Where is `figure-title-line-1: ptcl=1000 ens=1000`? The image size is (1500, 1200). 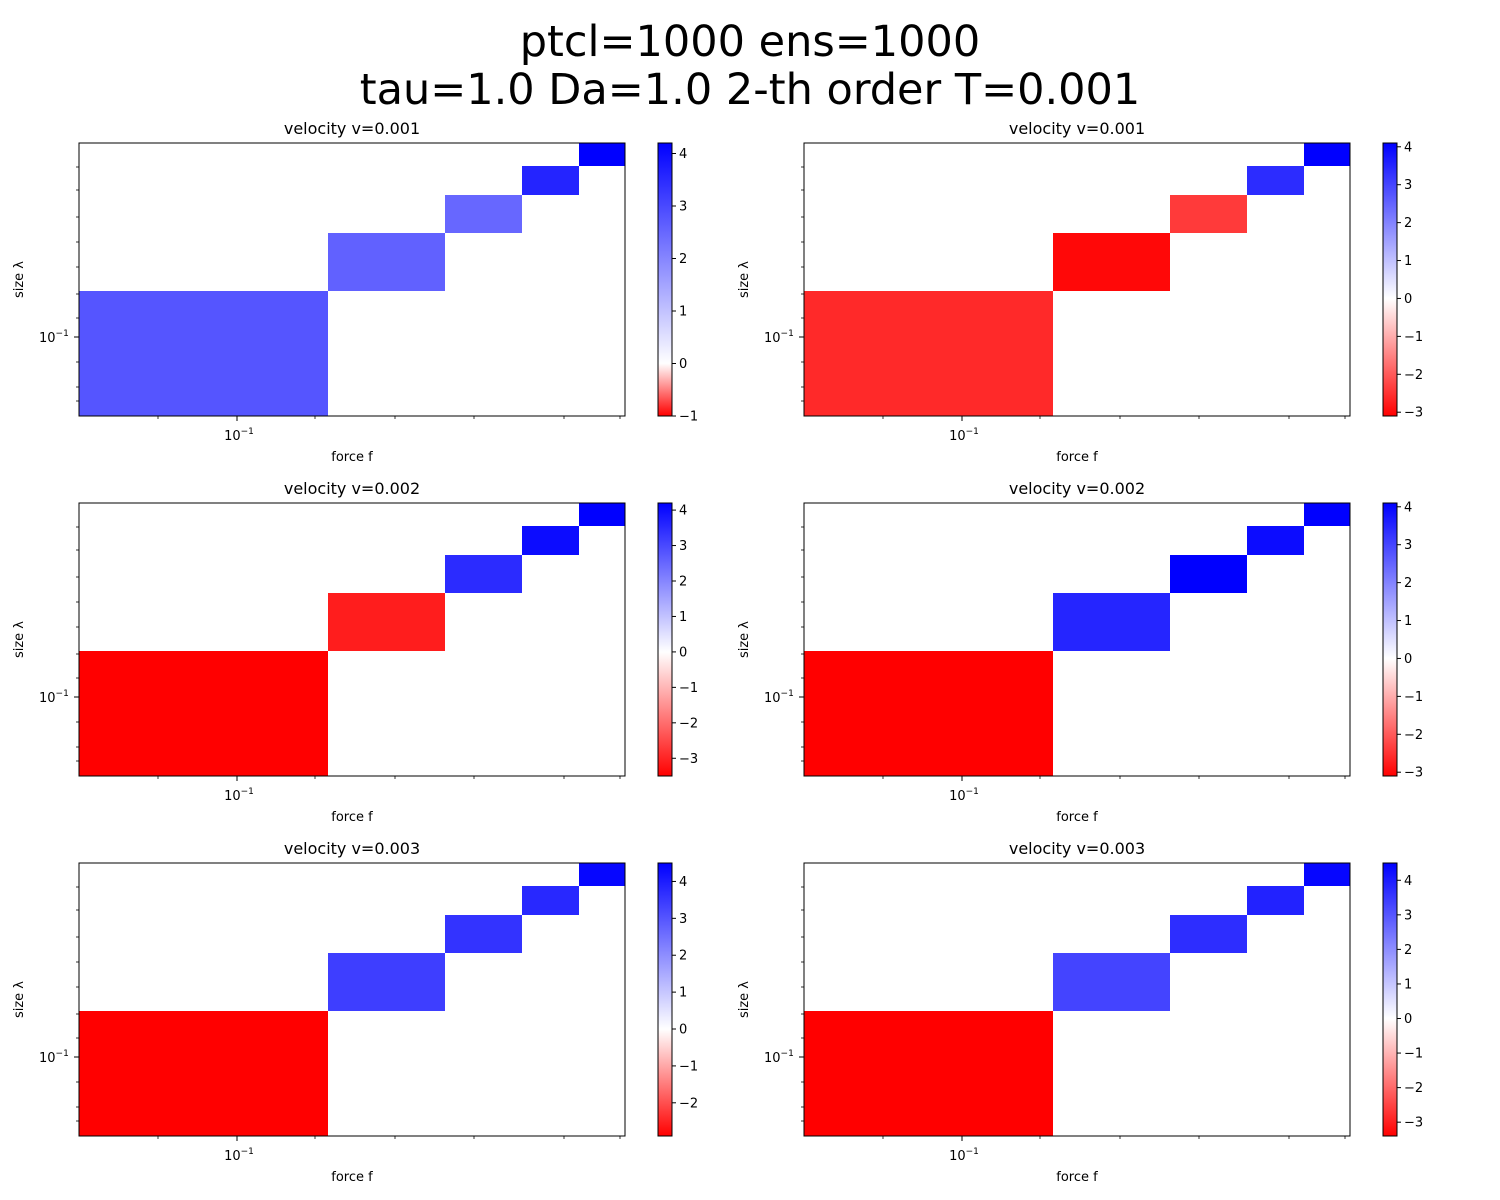 figure-title-line-1: ptcl=1000 ens=1000 is located at coordinates (750, 42).